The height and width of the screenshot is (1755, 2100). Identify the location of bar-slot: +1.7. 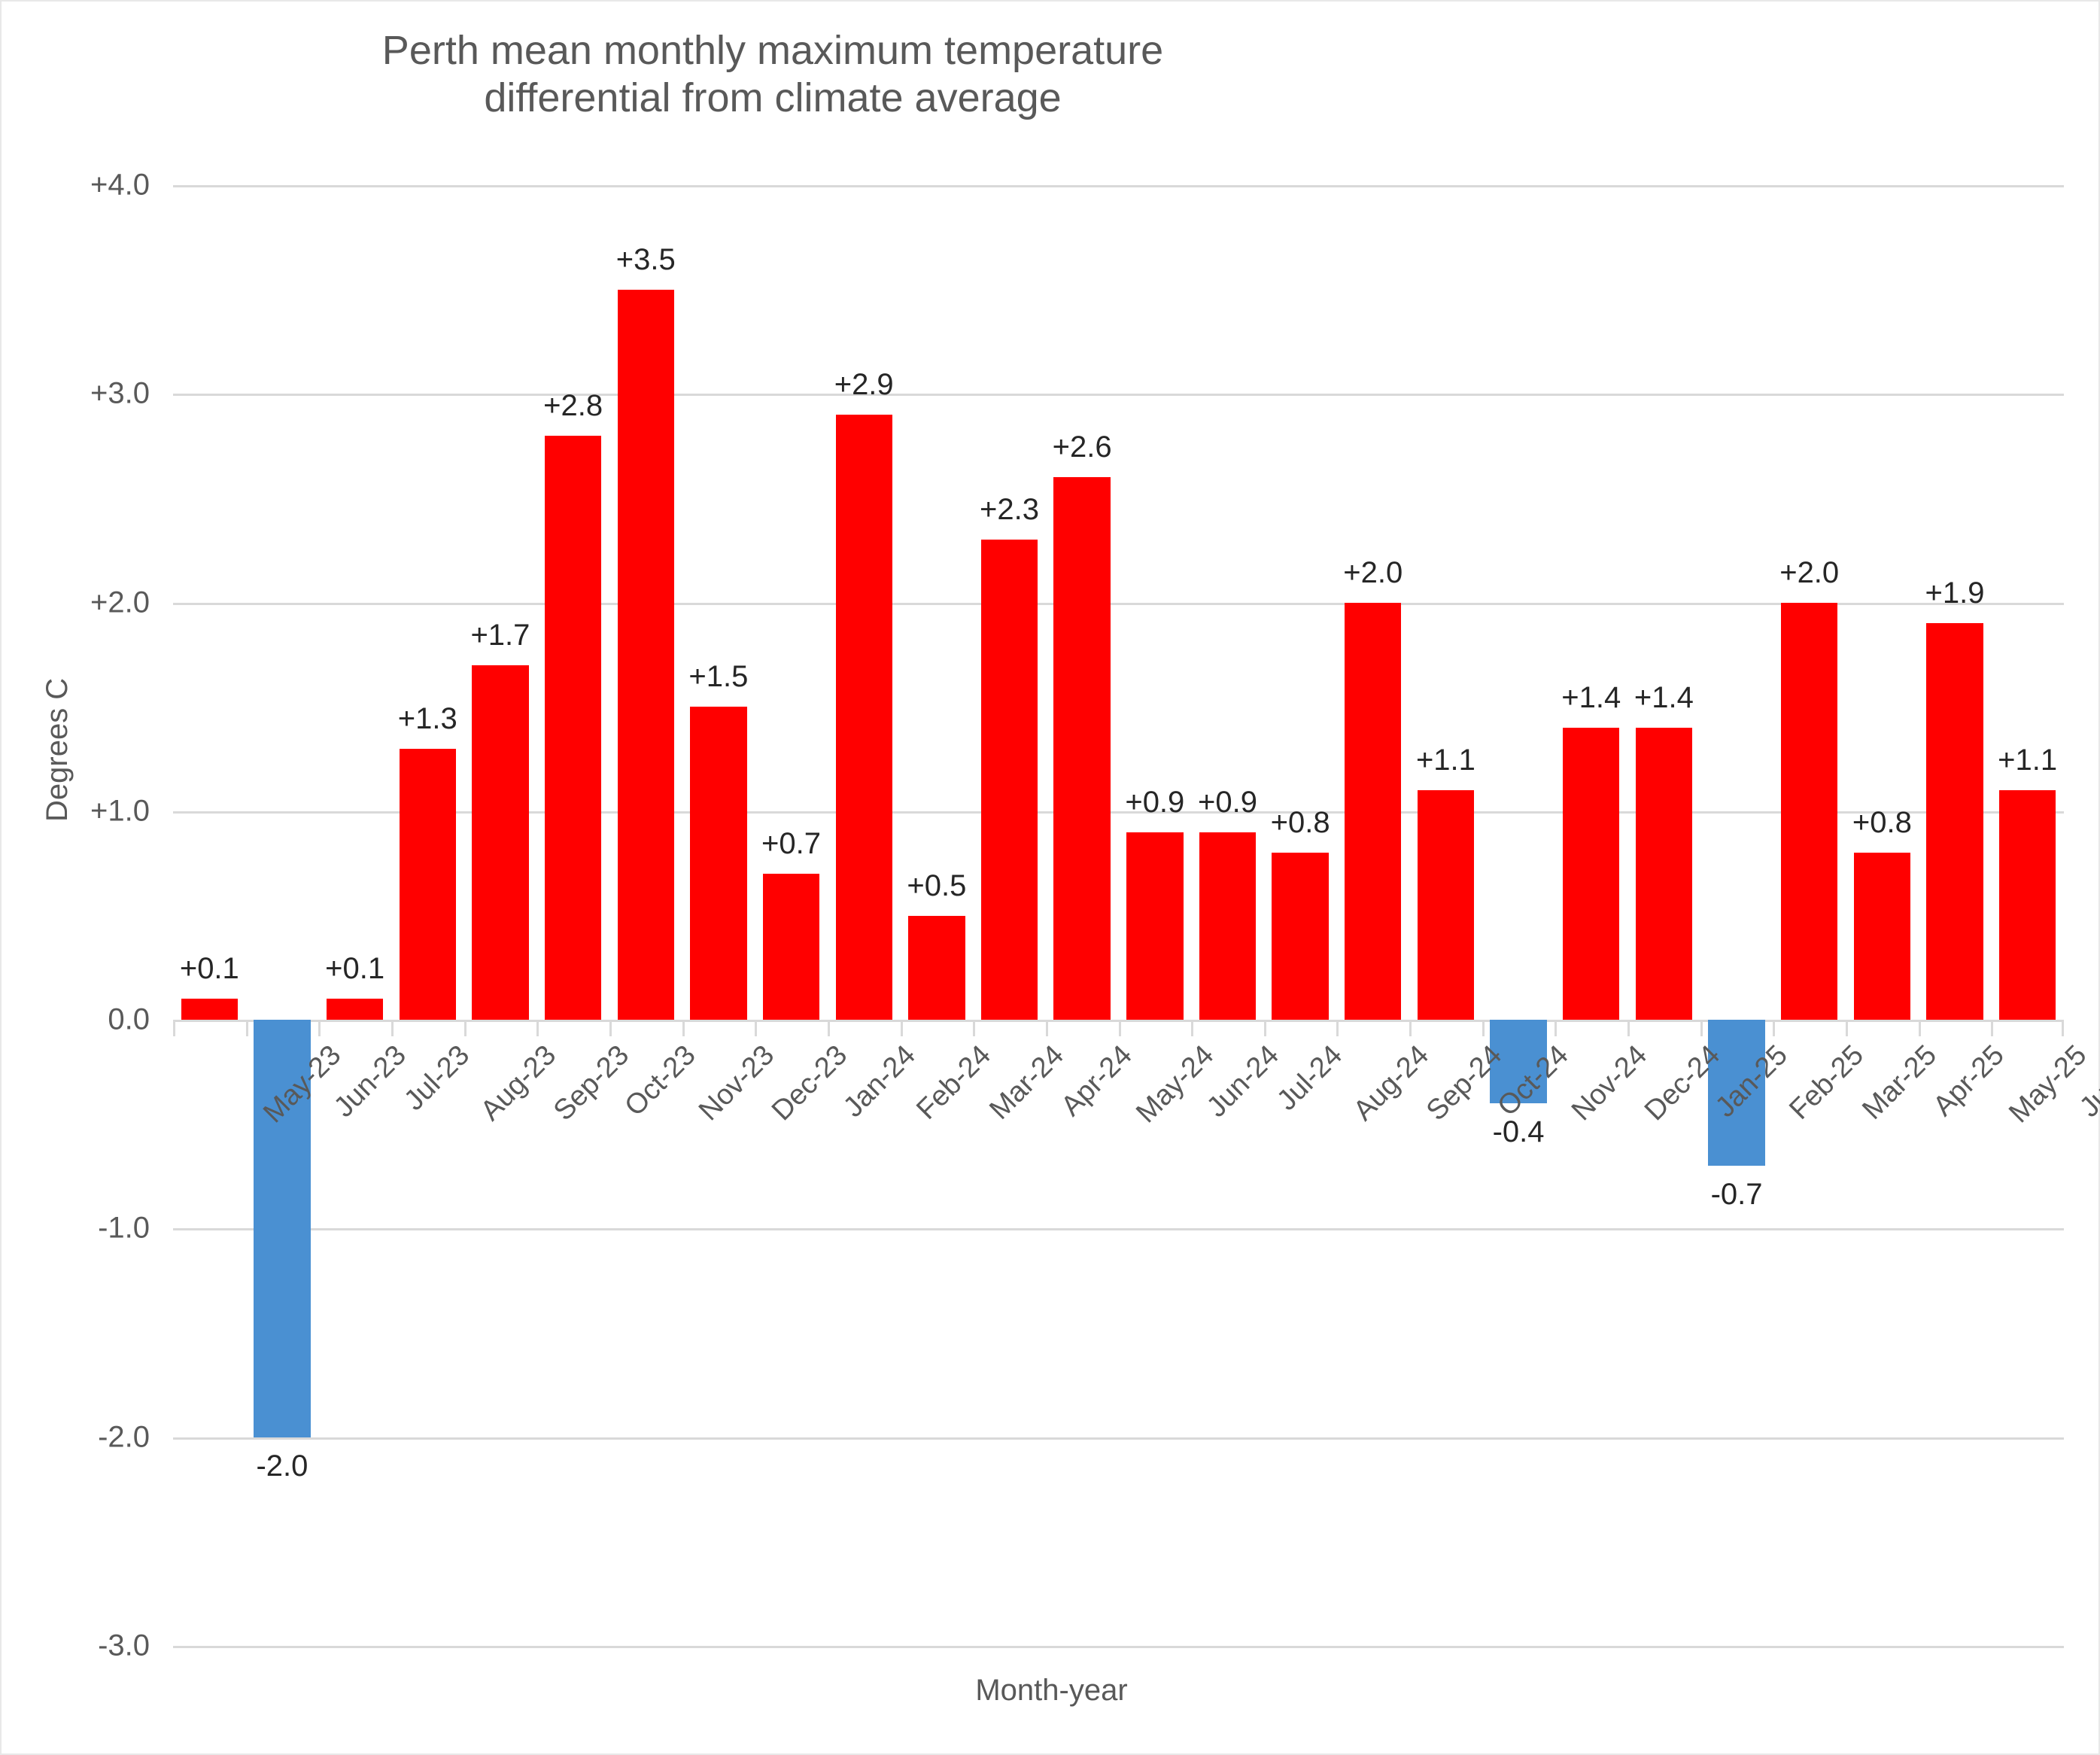
(500, 916).